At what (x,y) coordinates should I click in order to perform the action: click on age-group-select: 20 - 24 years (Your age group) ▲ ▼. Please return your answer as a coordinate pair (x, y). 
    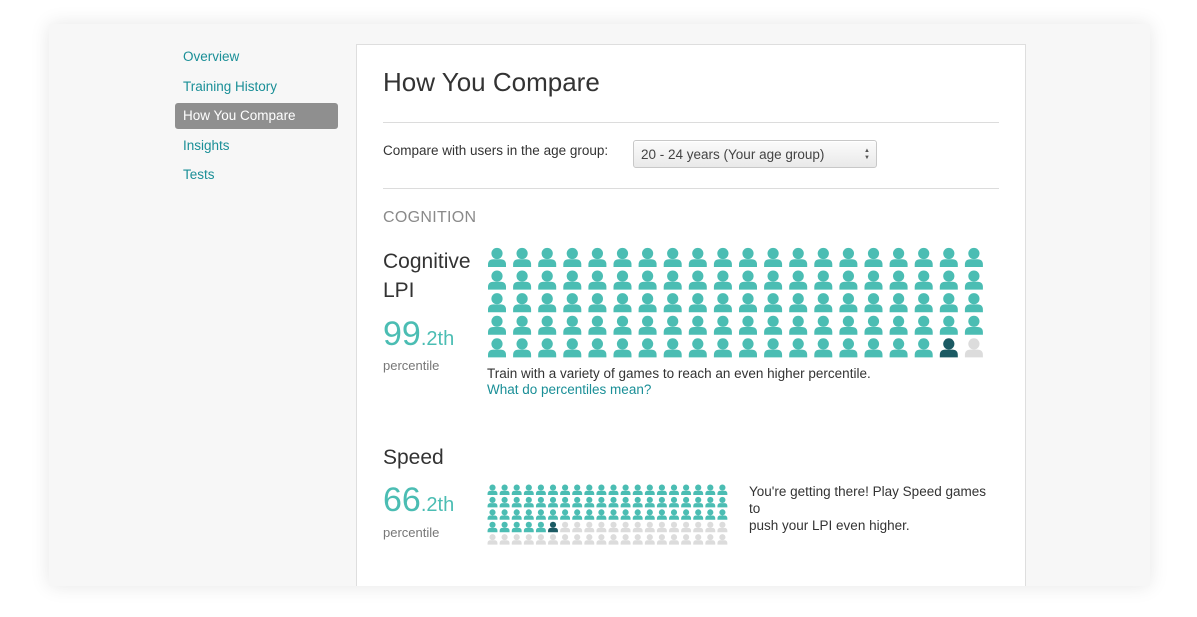
    Looking at the image, I should click on (755, 154).